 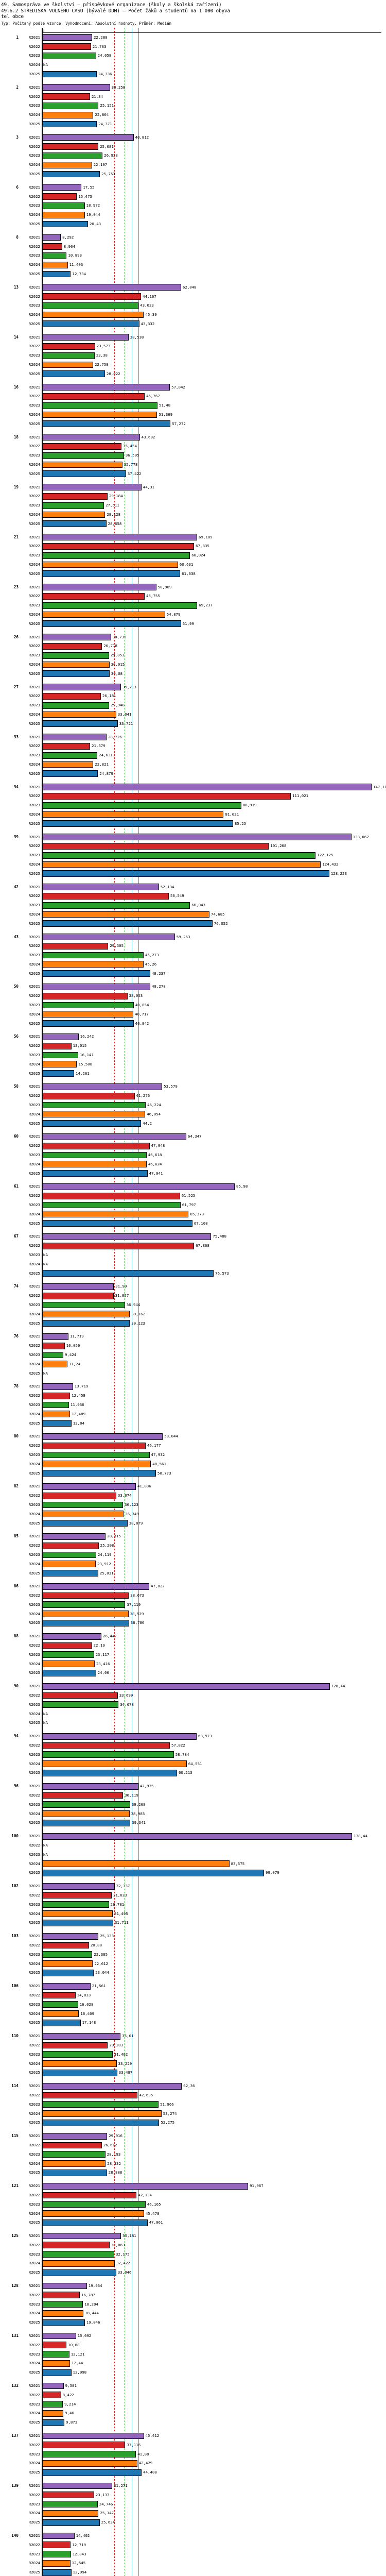 I want to click on bar-value-label: 39,268, so click(x=138, y=1804).